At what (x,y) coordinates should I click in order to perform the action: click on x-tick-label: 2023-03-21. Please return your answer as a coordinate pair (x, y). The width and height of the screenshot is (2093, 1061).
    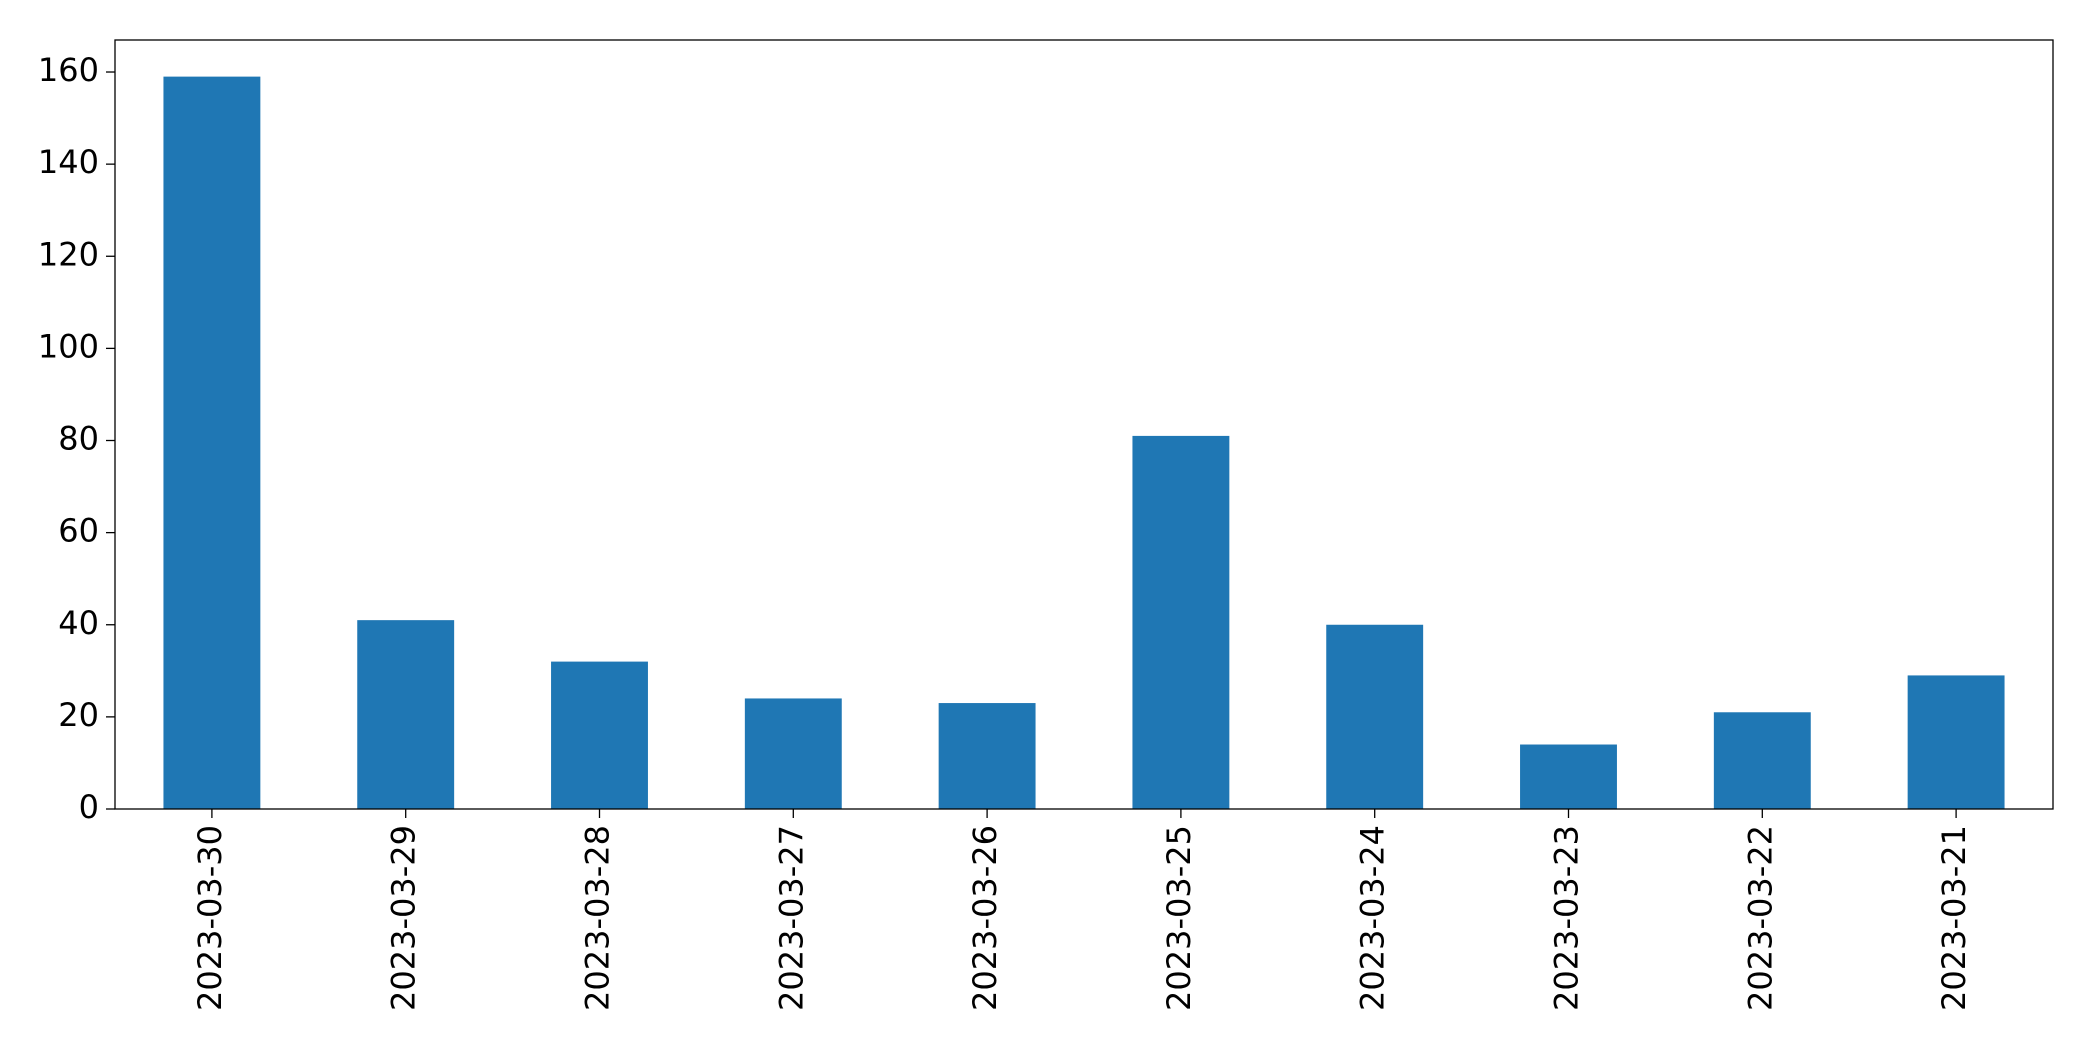
    Looking at the image, I should click on (1954, 918).